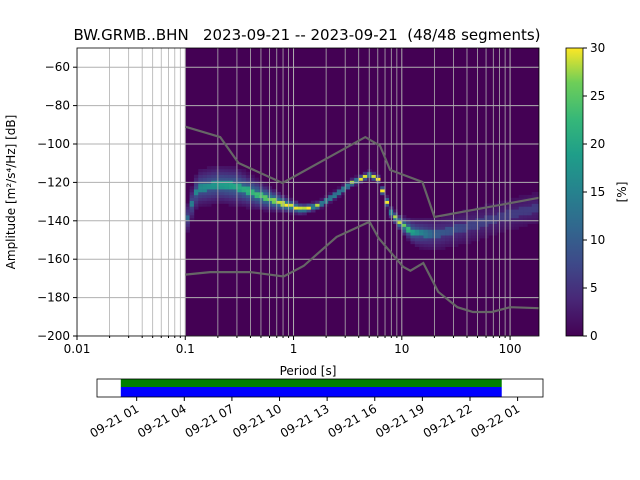 This screenshot has width=640, height=480. Describe the element at coordinates (185, 349) in the screenshot. I see `x-tick-label: 0.1` at that location.